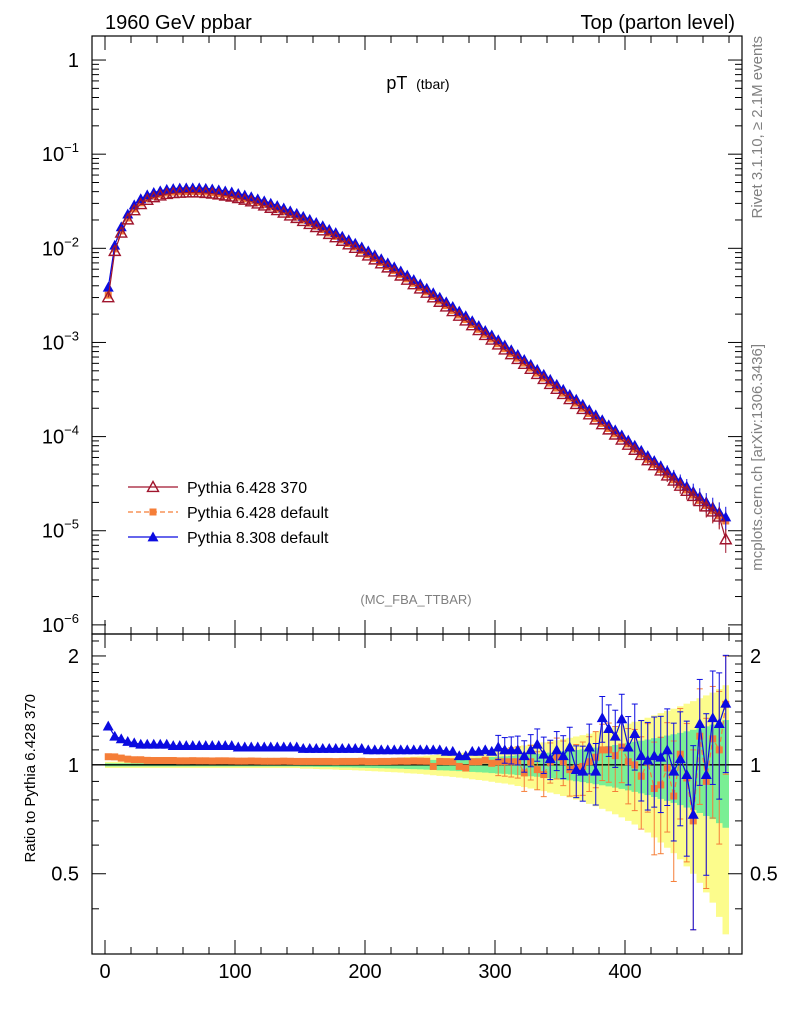 The image size is (786, 1024). What do you see at coordinates (60, 624) in the screenshot?
I see `y-tick-label: 10⁻⁶` at bounding box center [60, 624].